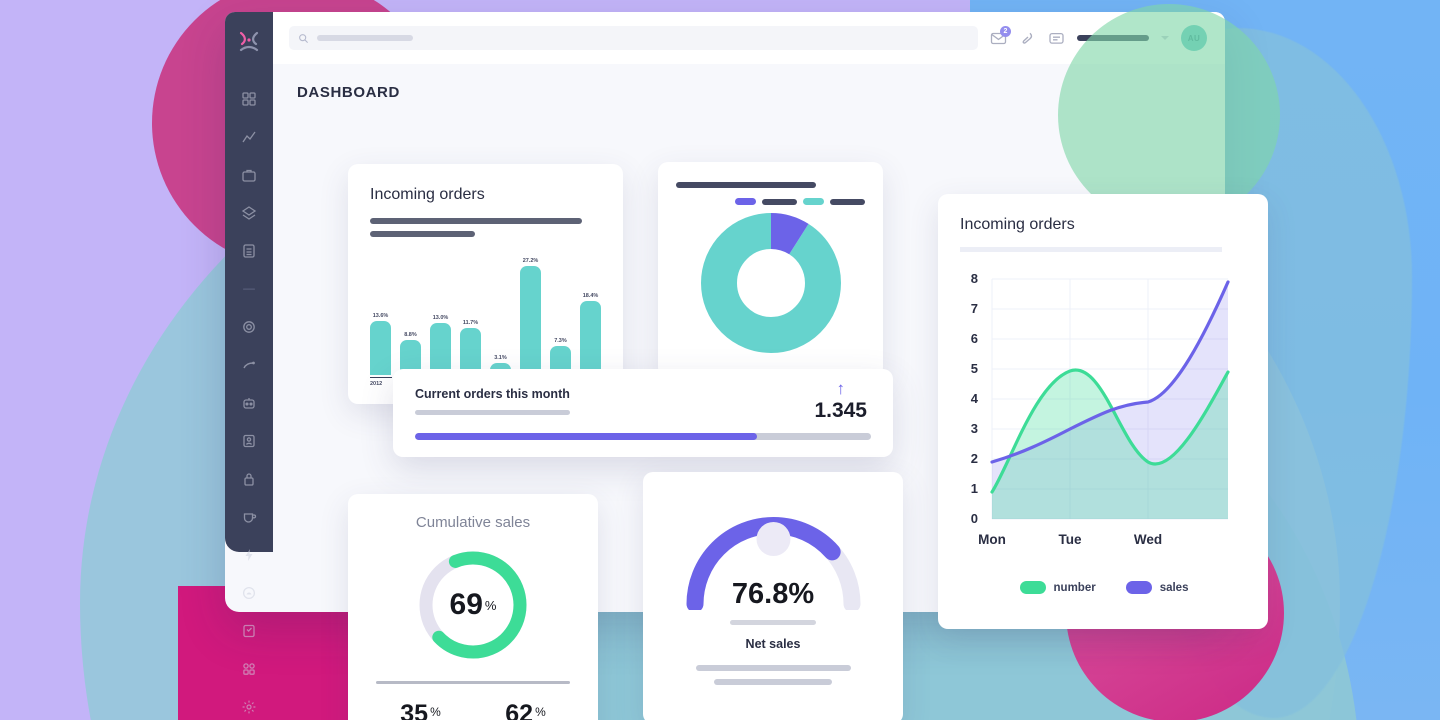 This screenshot has height=720, width=1440. I want to click on bar-value-label: 7.3%, so click(560, 340).